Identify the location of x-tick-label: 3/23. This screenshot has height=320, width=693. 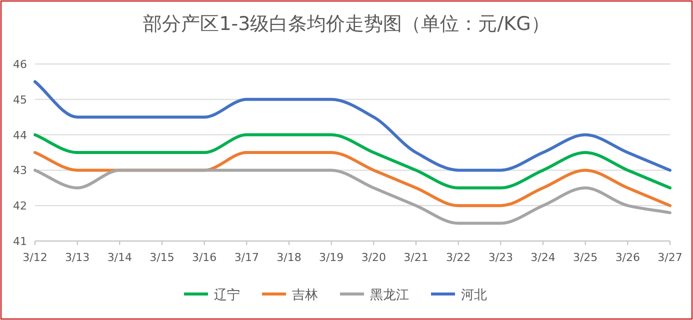
(501, 257).